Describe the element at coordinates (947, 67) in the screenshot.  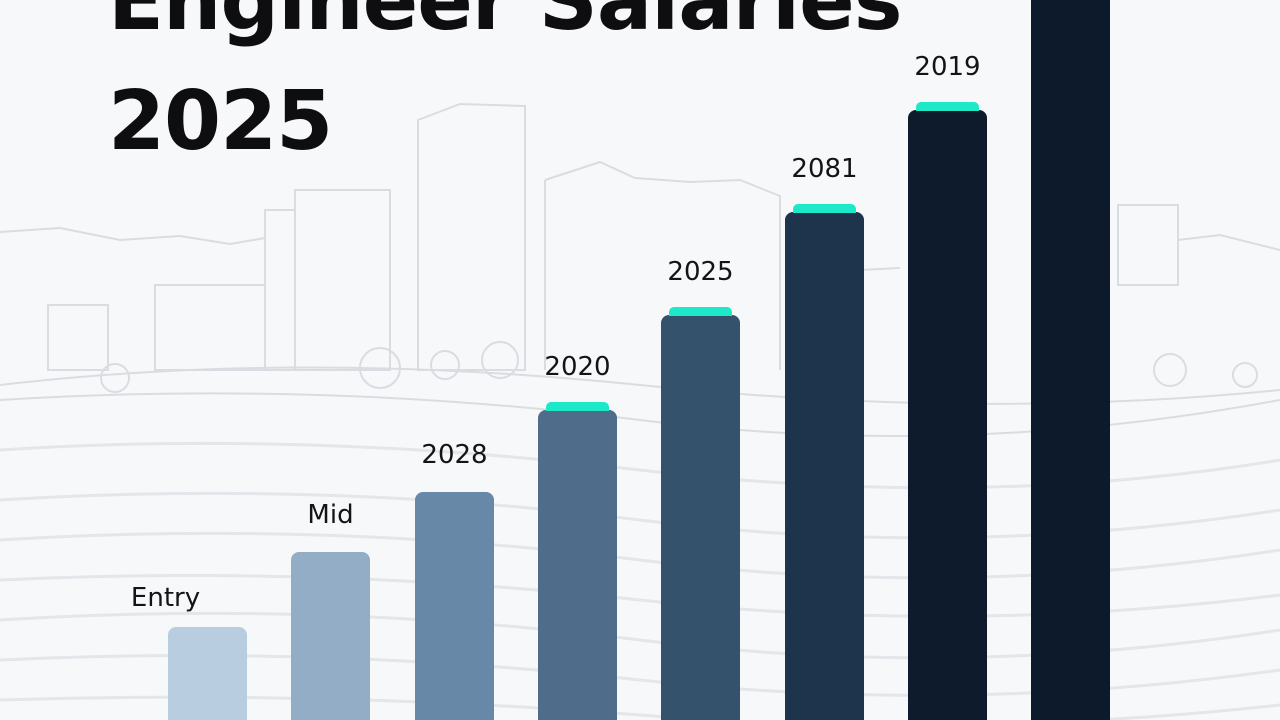
I see `bar-label: 2019` at that location.